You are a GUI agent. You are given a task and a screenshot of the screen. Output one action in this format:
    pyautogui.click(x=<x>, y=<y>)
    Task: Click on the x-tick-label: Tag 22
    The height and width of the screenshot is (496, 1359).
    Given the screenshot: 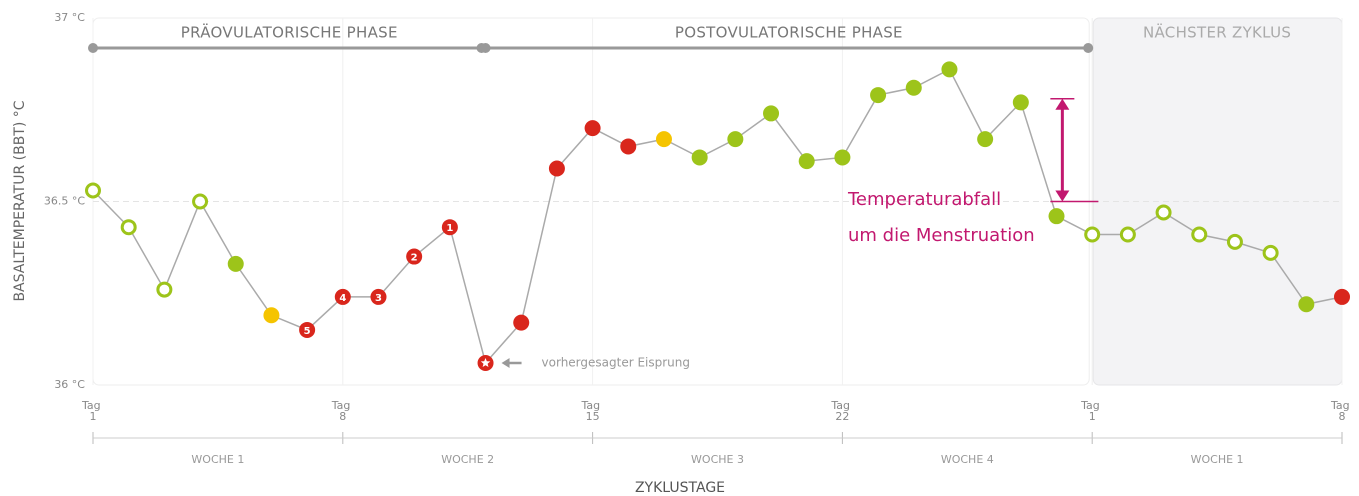 What is the action you would take?
    pyautogui.click(x=841, y=411)
    